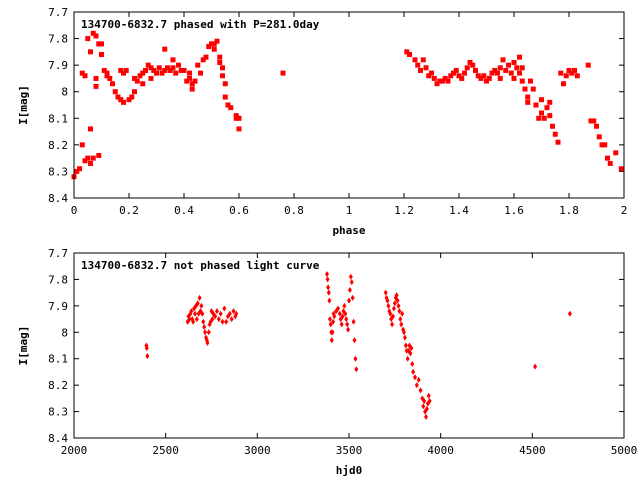 This screenshot has width=640, height=480. What do you see at coordinates (64, 332) in the screenshot?
I see `unphased-ytick-label: 8` at bounding box center [64, 332].